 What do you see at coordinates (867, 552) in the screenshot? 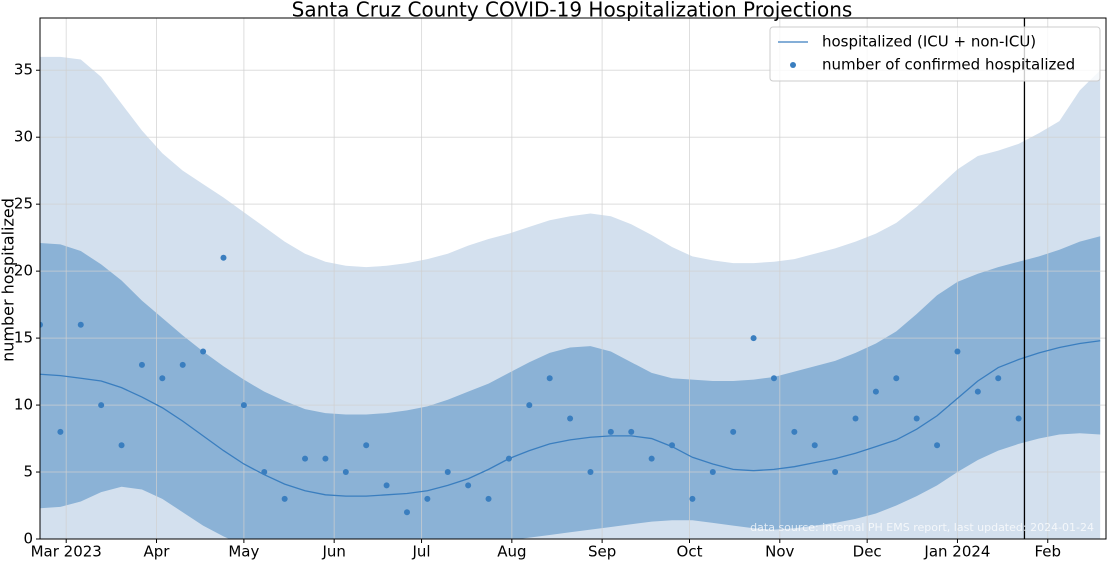
I see `x-tick-label: Dec` at bounding box center [867, 552].